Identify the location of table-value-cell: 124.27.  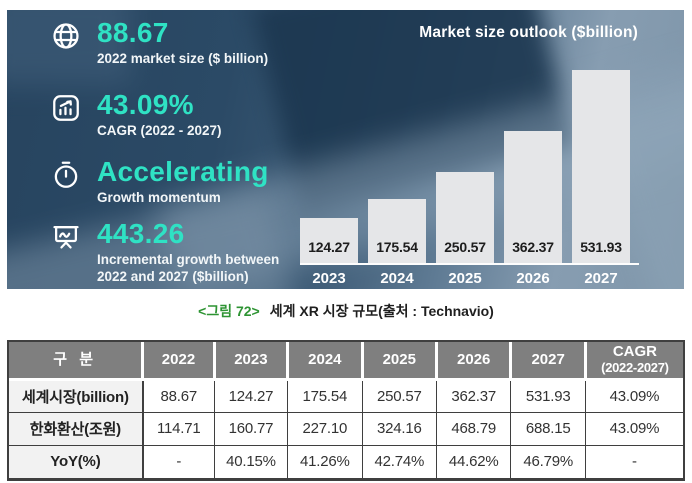
(251, 396).